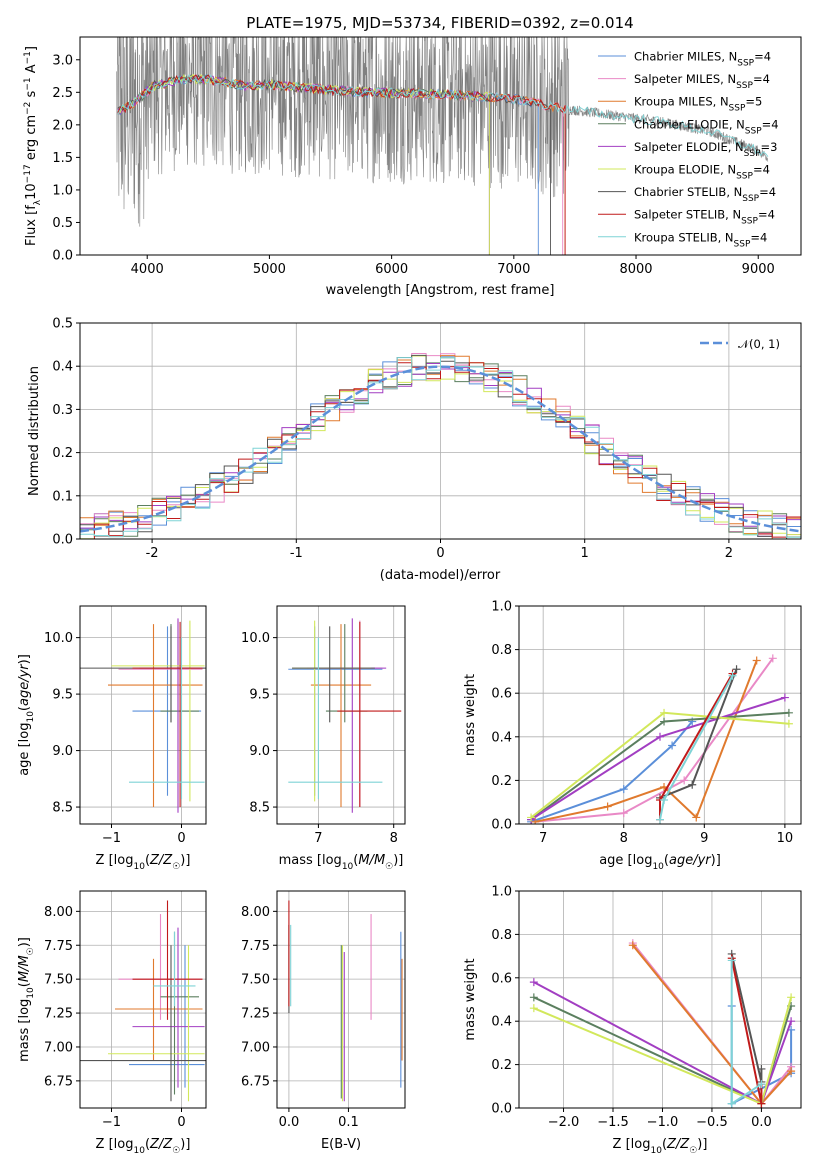 The height and width of the screenshot is (1170, 819). I want to click on legend-label-salpeter-elodie: Salpeter ELODIE, NSSP=3, so click(705, 149).